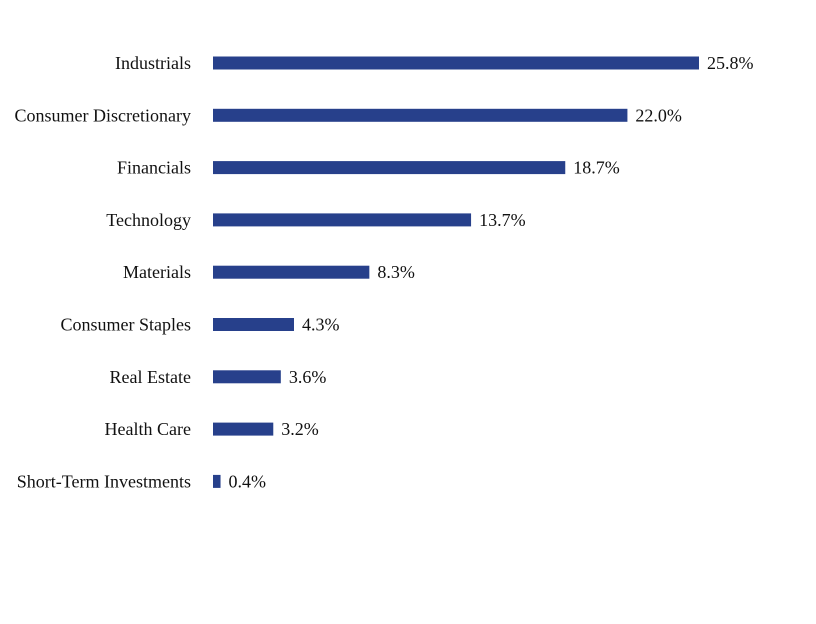 Image resolution: width=816 pixels, height=624 pixels. What do you see at coordinates (308, 377) in the screenshot?
I see `value-label: 3.6%` at bounding box center [308, 377].